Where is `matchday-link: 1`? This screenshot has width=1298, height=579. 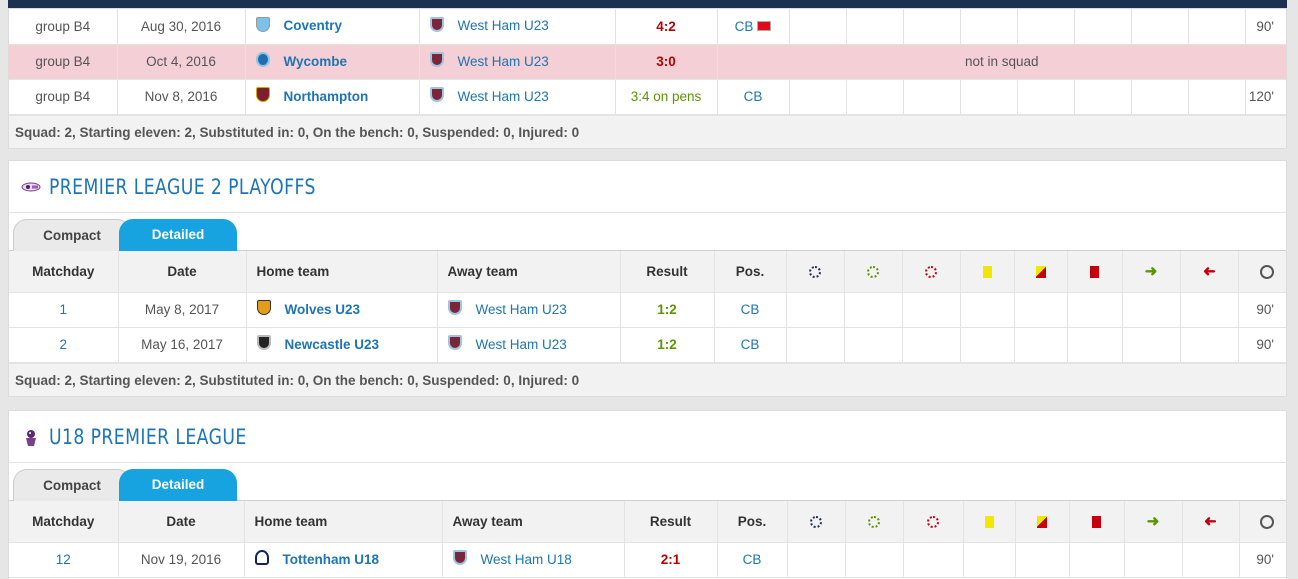 matchday-link: 1 is located at coordinates (63, 309).